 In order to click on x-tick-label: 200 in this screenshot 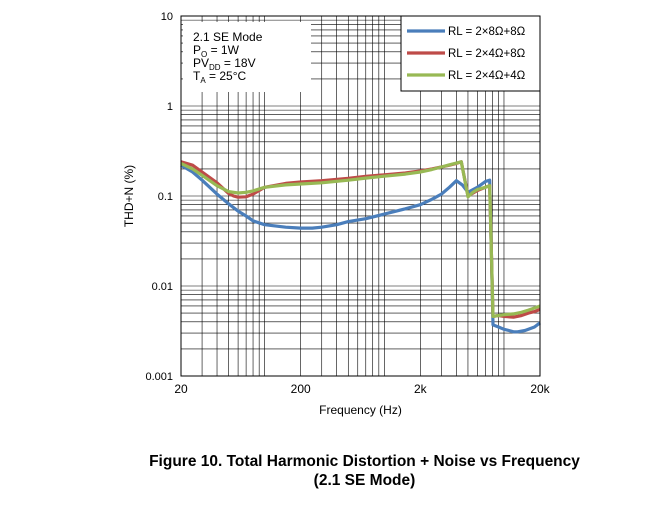, I will do `click(301, 389)`.